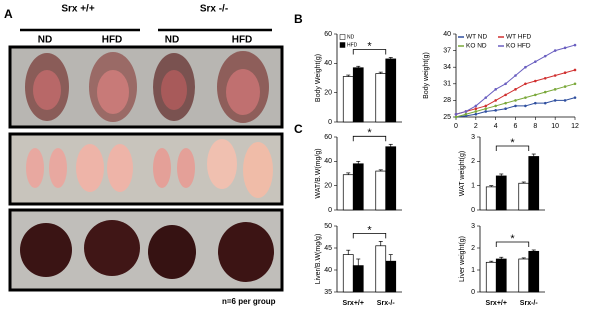 This screenshot has height=326, width=590. What do you see at coordinates (328, 248) in the screenshot?
I see `y-tick-label: 45` at bounding box center [328, 248].